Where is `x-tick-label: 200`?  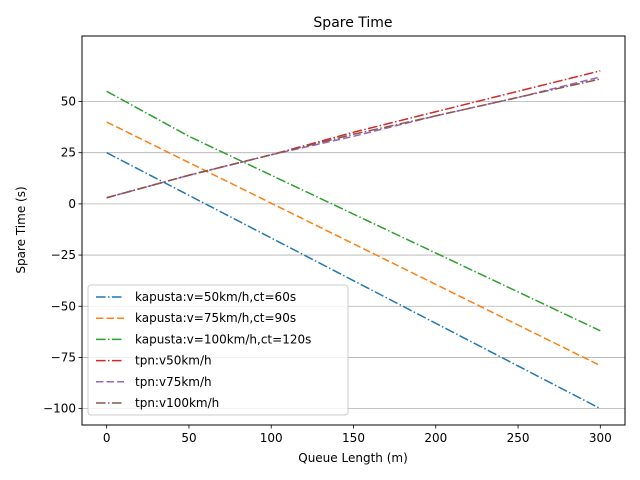
x-tick-label: 200 is located at coordinates (435, 438).